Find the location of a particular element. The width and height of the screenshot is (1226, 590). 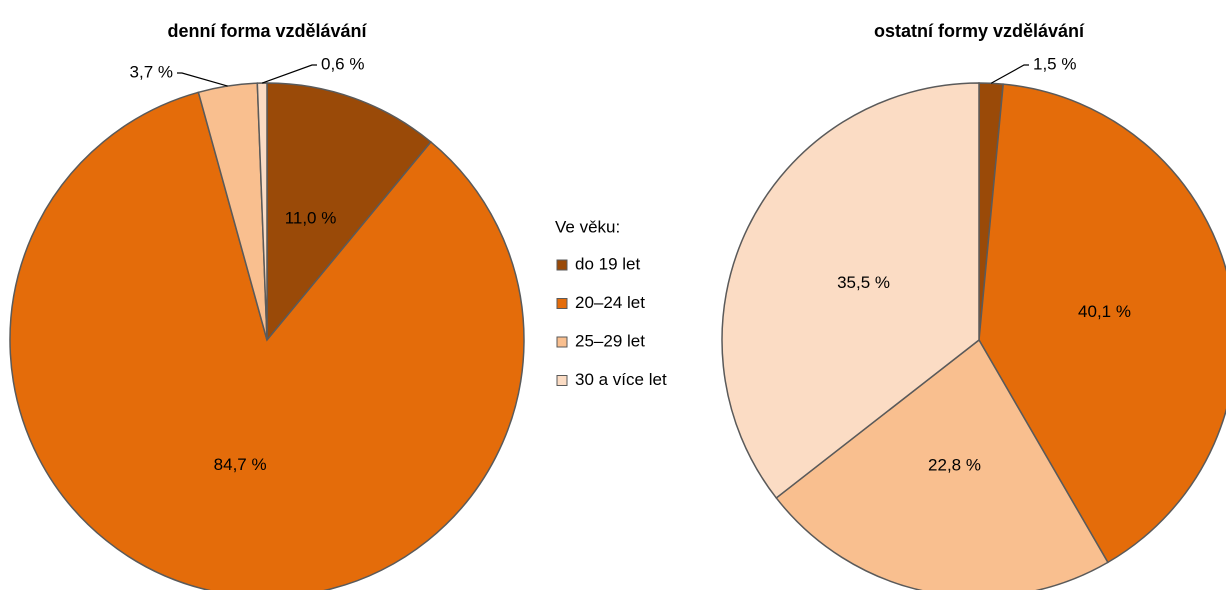

data-label: 3,7 % is located at coordinates (151, 71).